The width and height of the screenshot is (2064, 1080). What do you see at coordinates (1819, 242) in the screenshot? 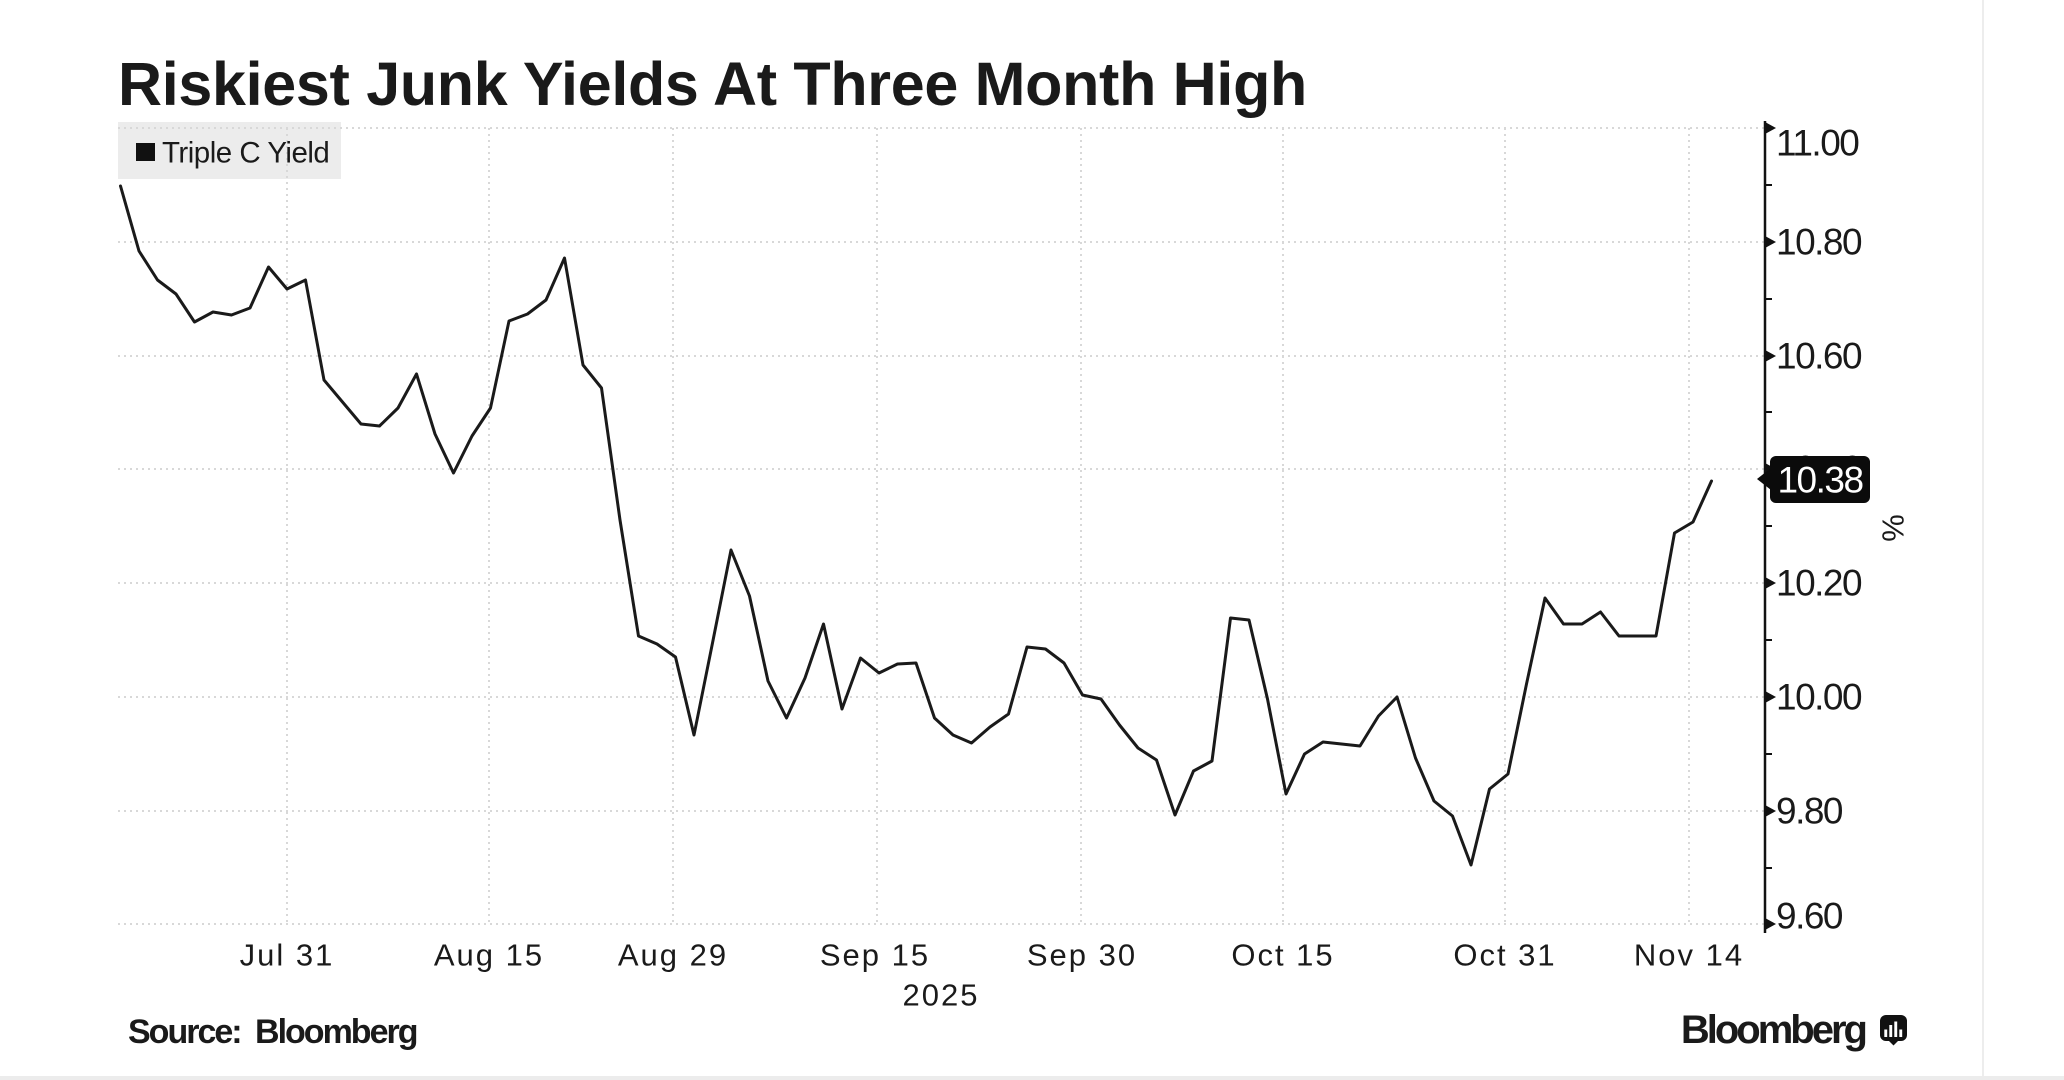
I see `svg-text: 10.80` at bounding box center [1819, 242].